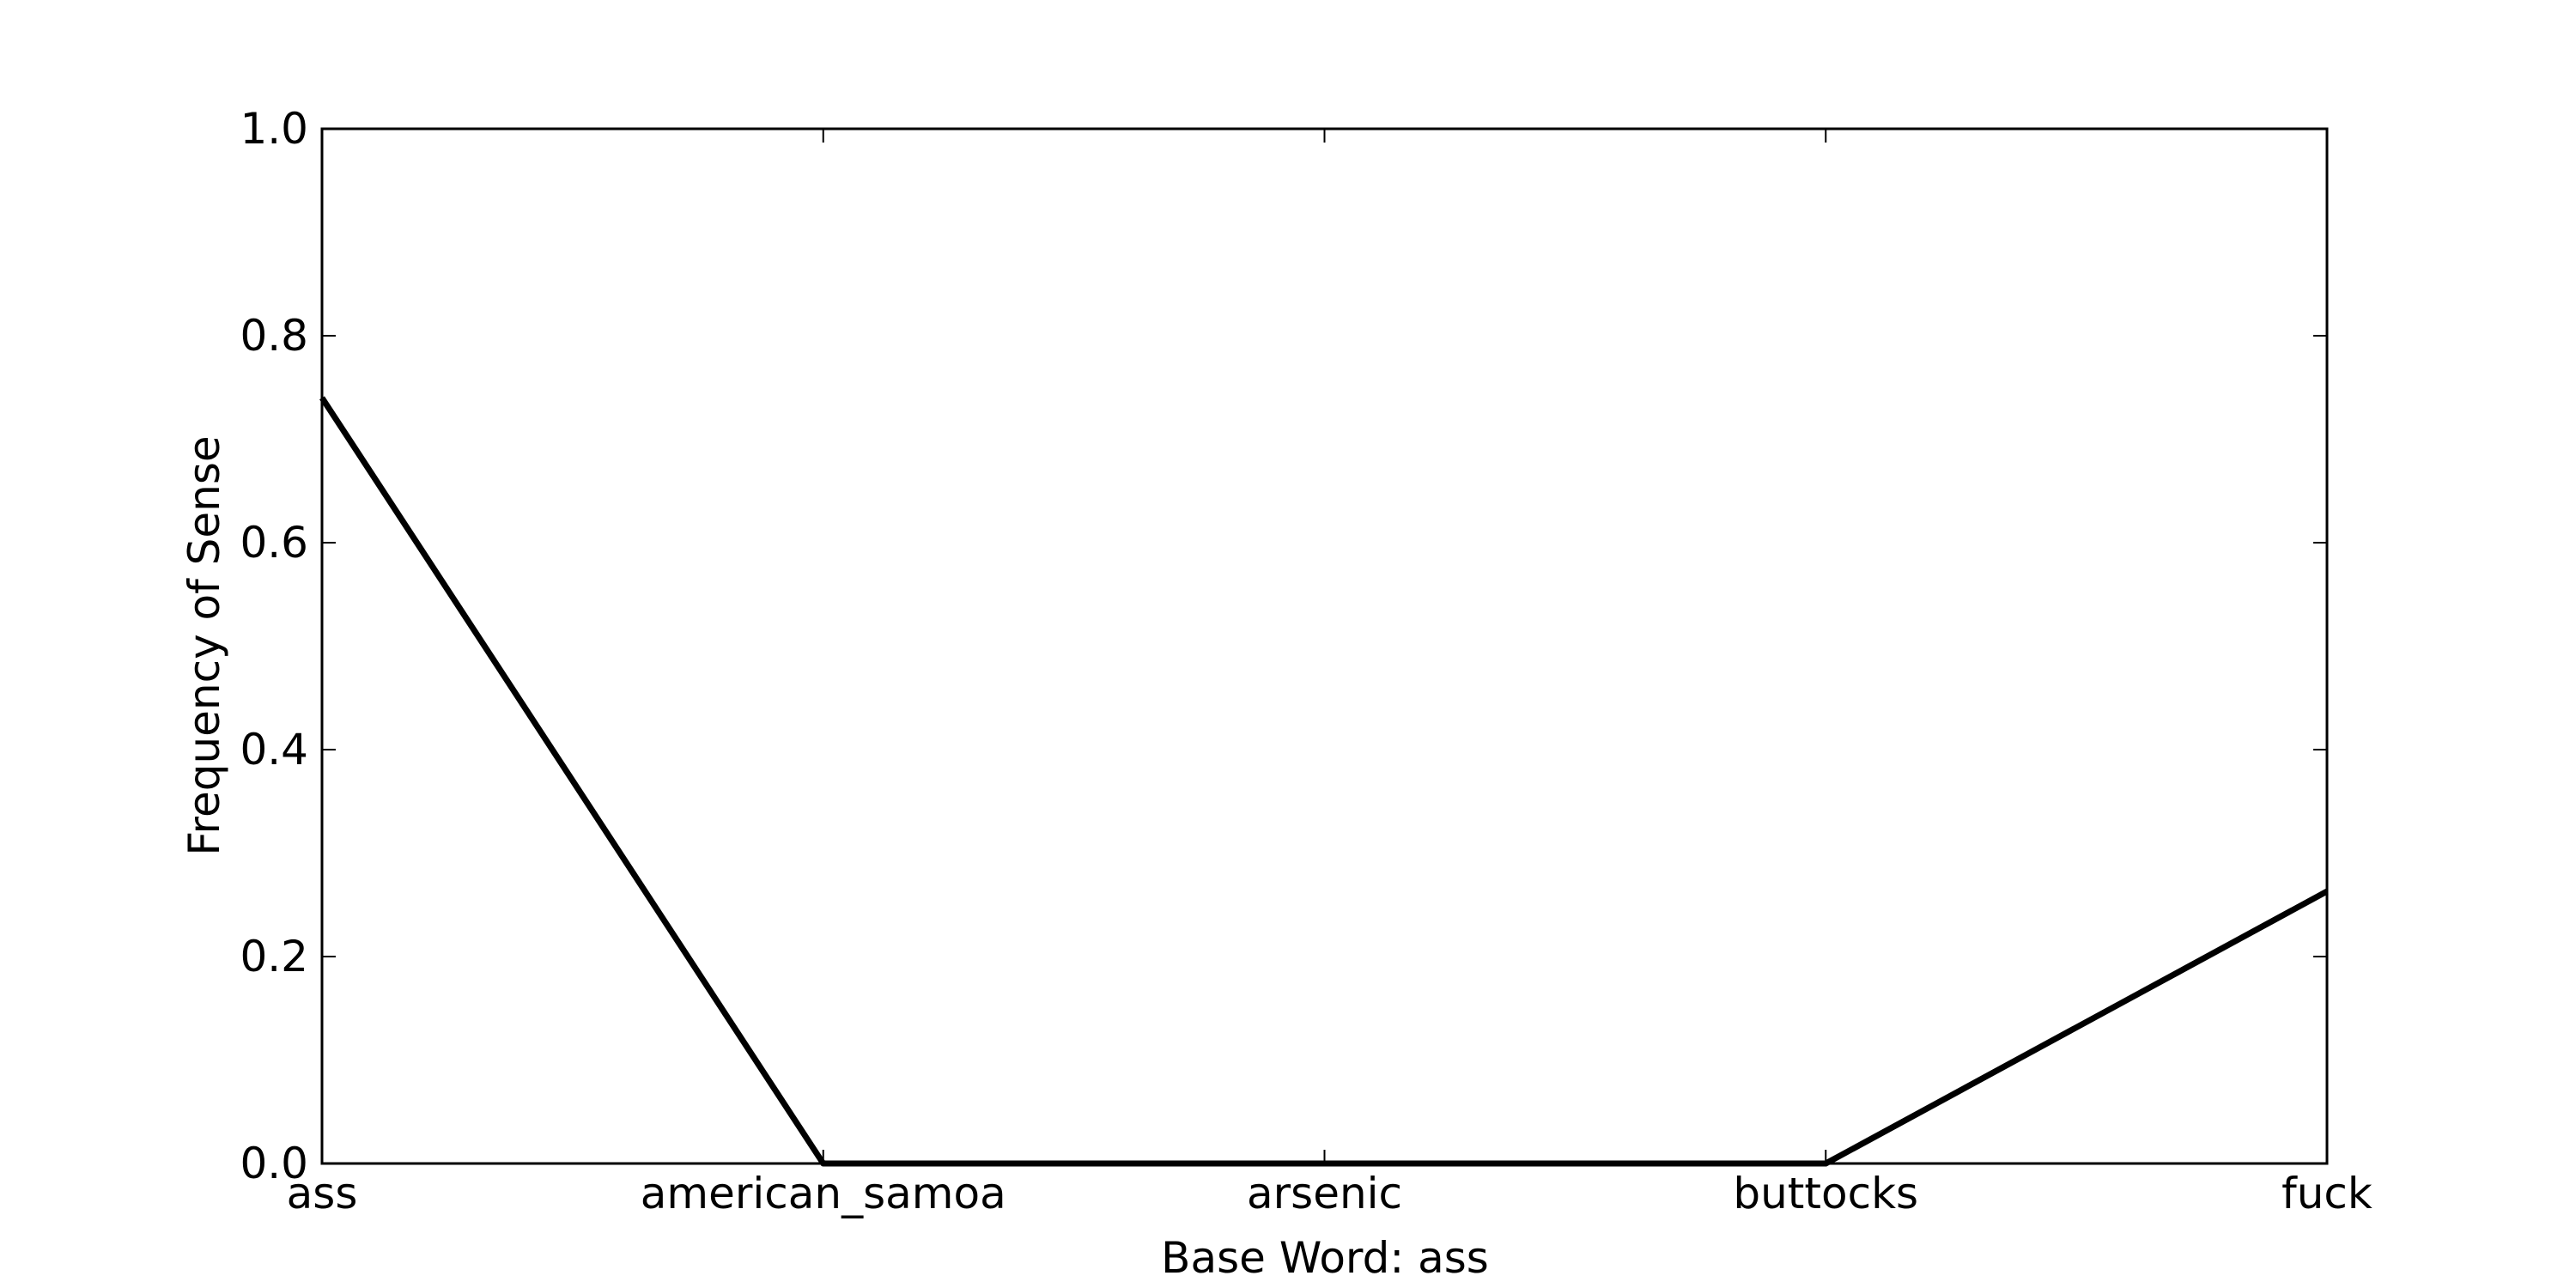  I want to click on x-tick-label: buttocks, so click(1826, 1193).